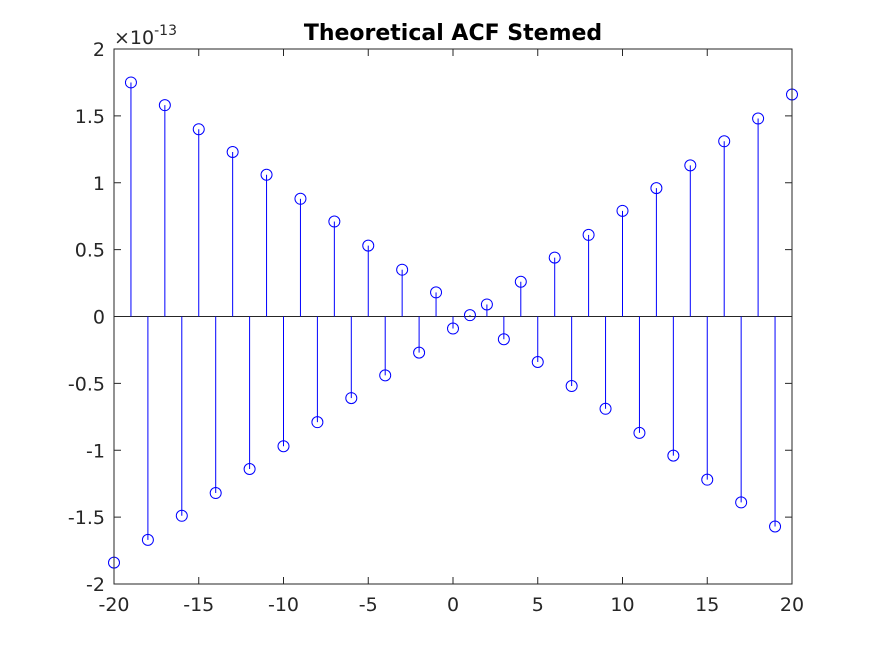 Image resolution: width=875 pixels, height=656 pixels. Describe the element at coordinates (99, 318) in the screenshot. I see `y-tick-label: 0` at that location.